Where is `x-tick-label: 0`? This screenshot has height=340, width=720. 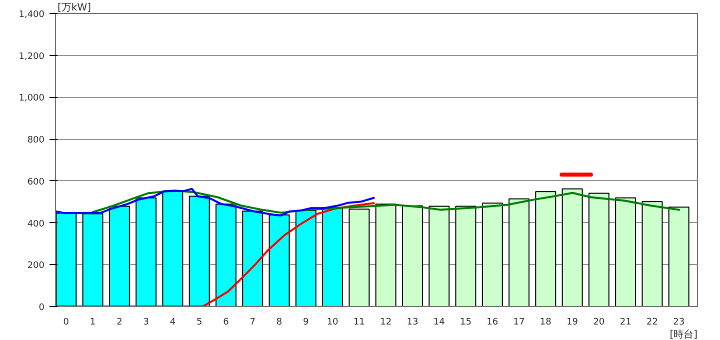
x-tick-label: 0 is located at coordinates (66, 323).